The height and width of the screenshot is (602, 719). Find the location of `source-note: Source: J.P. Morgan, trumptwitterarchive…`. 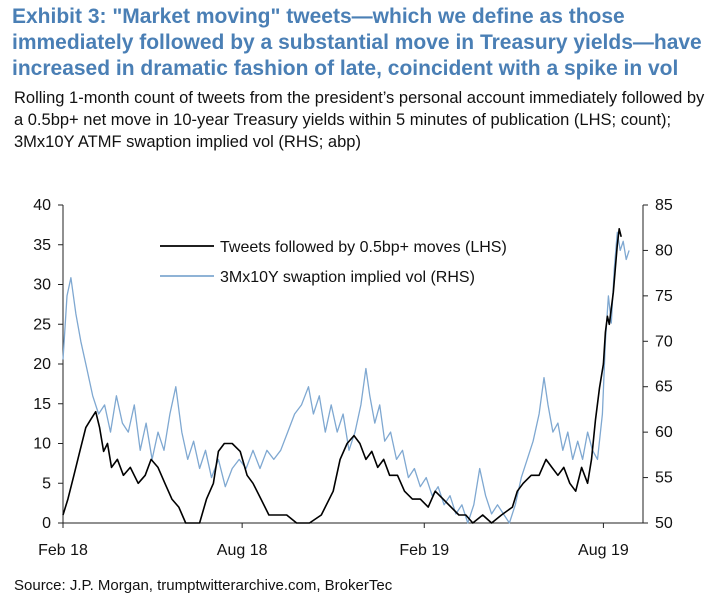

source-note: Source: J.P. Morgan, trumptwitterarchive… is located at coordinates (203, 585).